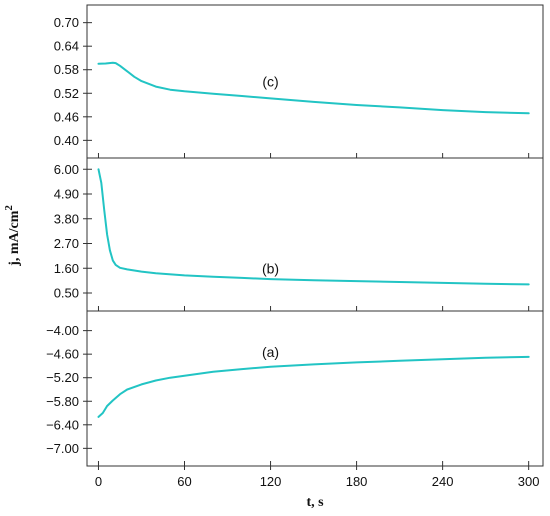 This screenshot has width=550, height=516. I want to click on panel-b-ytick-label: 3.80, so click(66, 218).